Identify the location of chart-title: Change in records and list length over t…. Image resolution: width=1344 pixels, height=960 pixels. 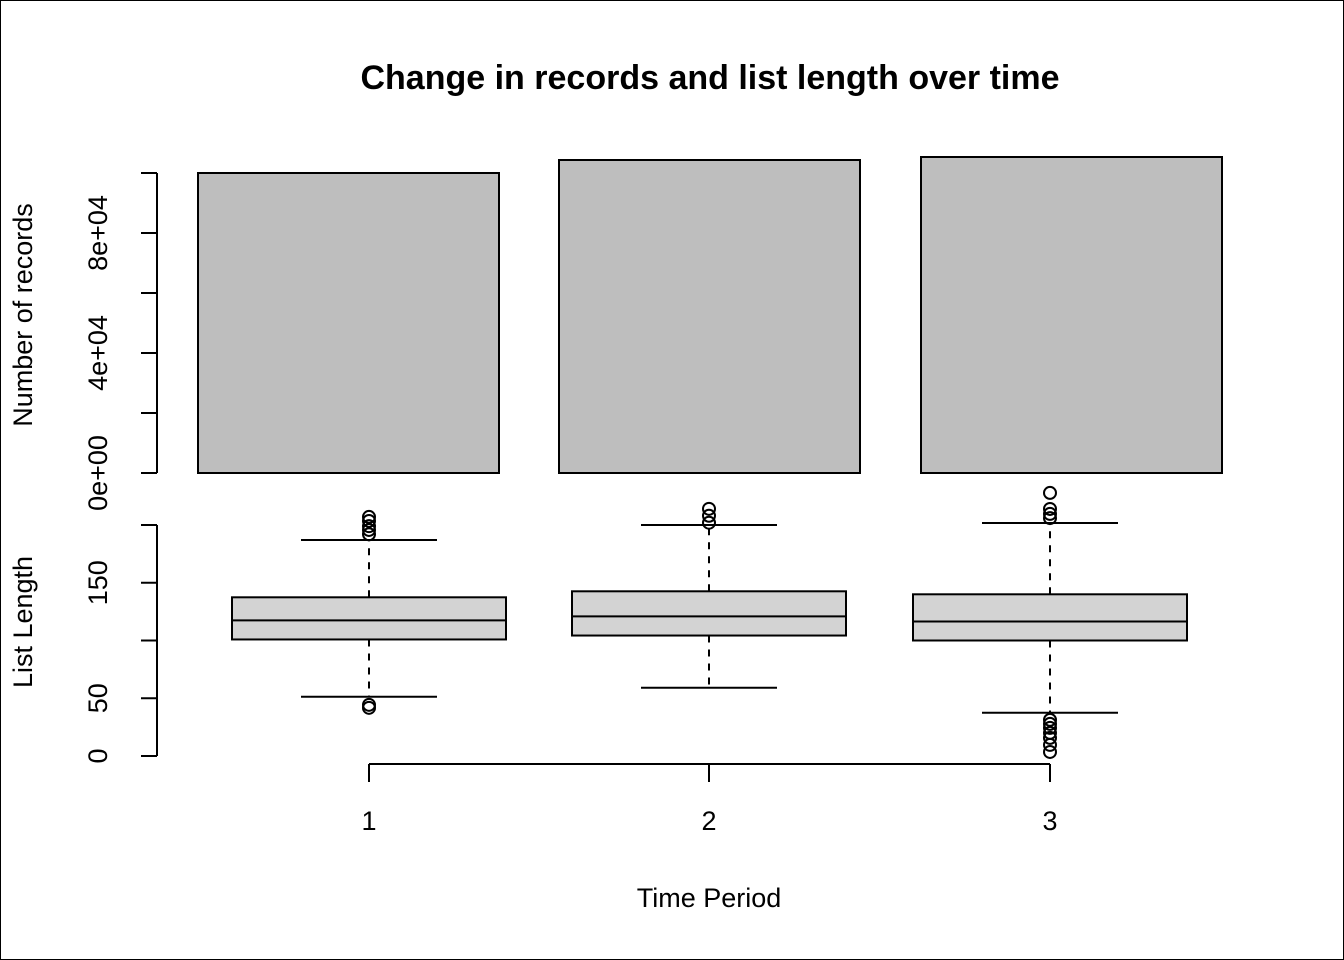
(709, 78).